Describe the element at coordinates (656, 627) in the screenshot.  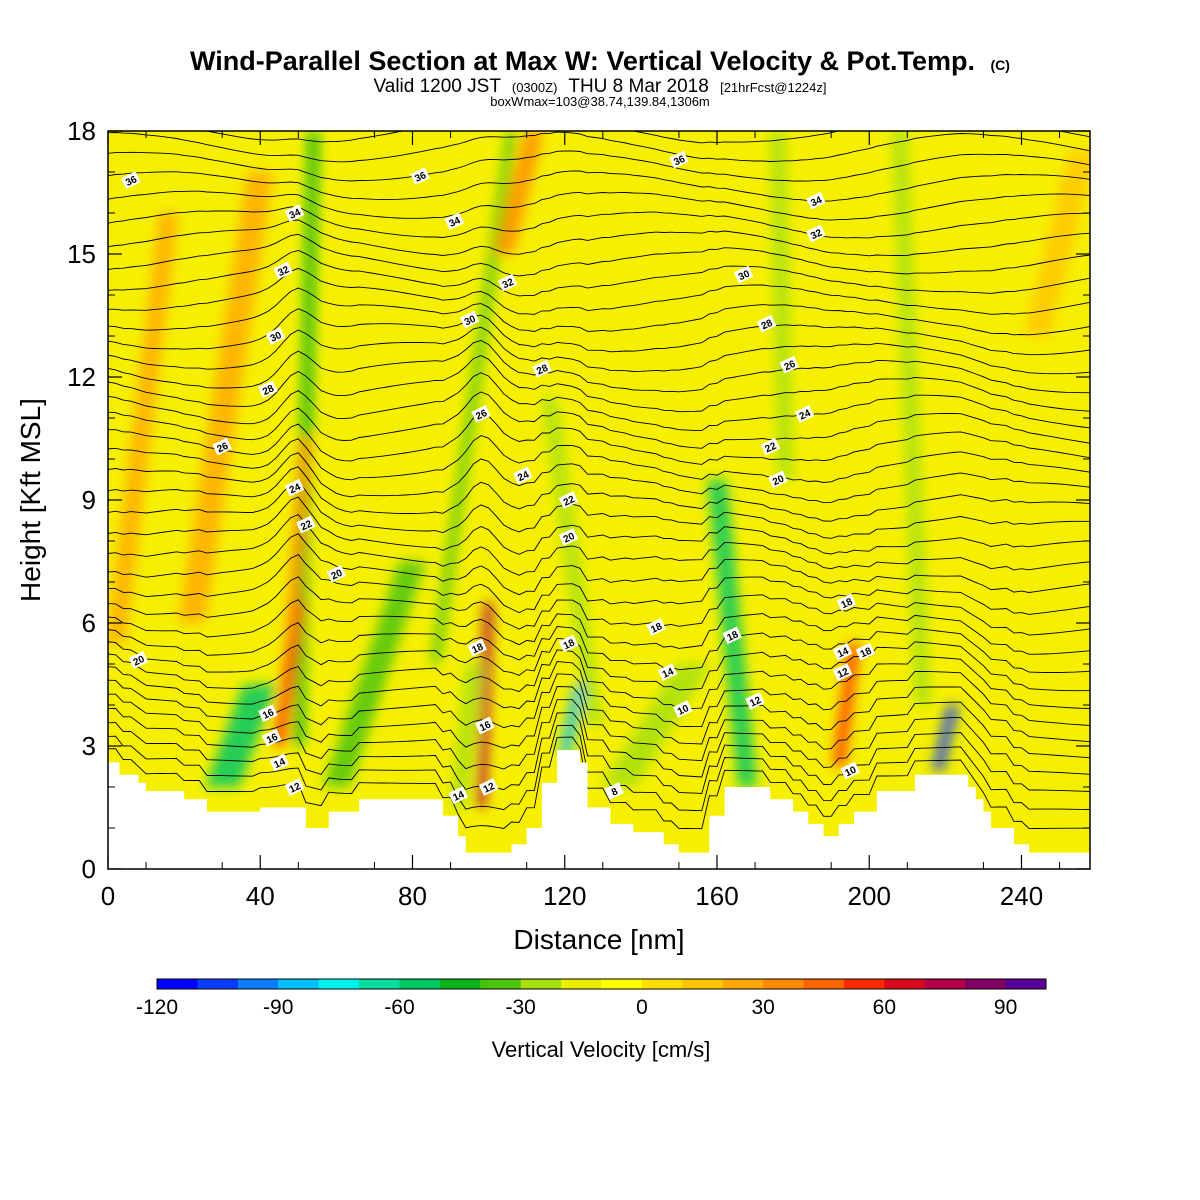
I see `contour-label-30: 18` at that location.